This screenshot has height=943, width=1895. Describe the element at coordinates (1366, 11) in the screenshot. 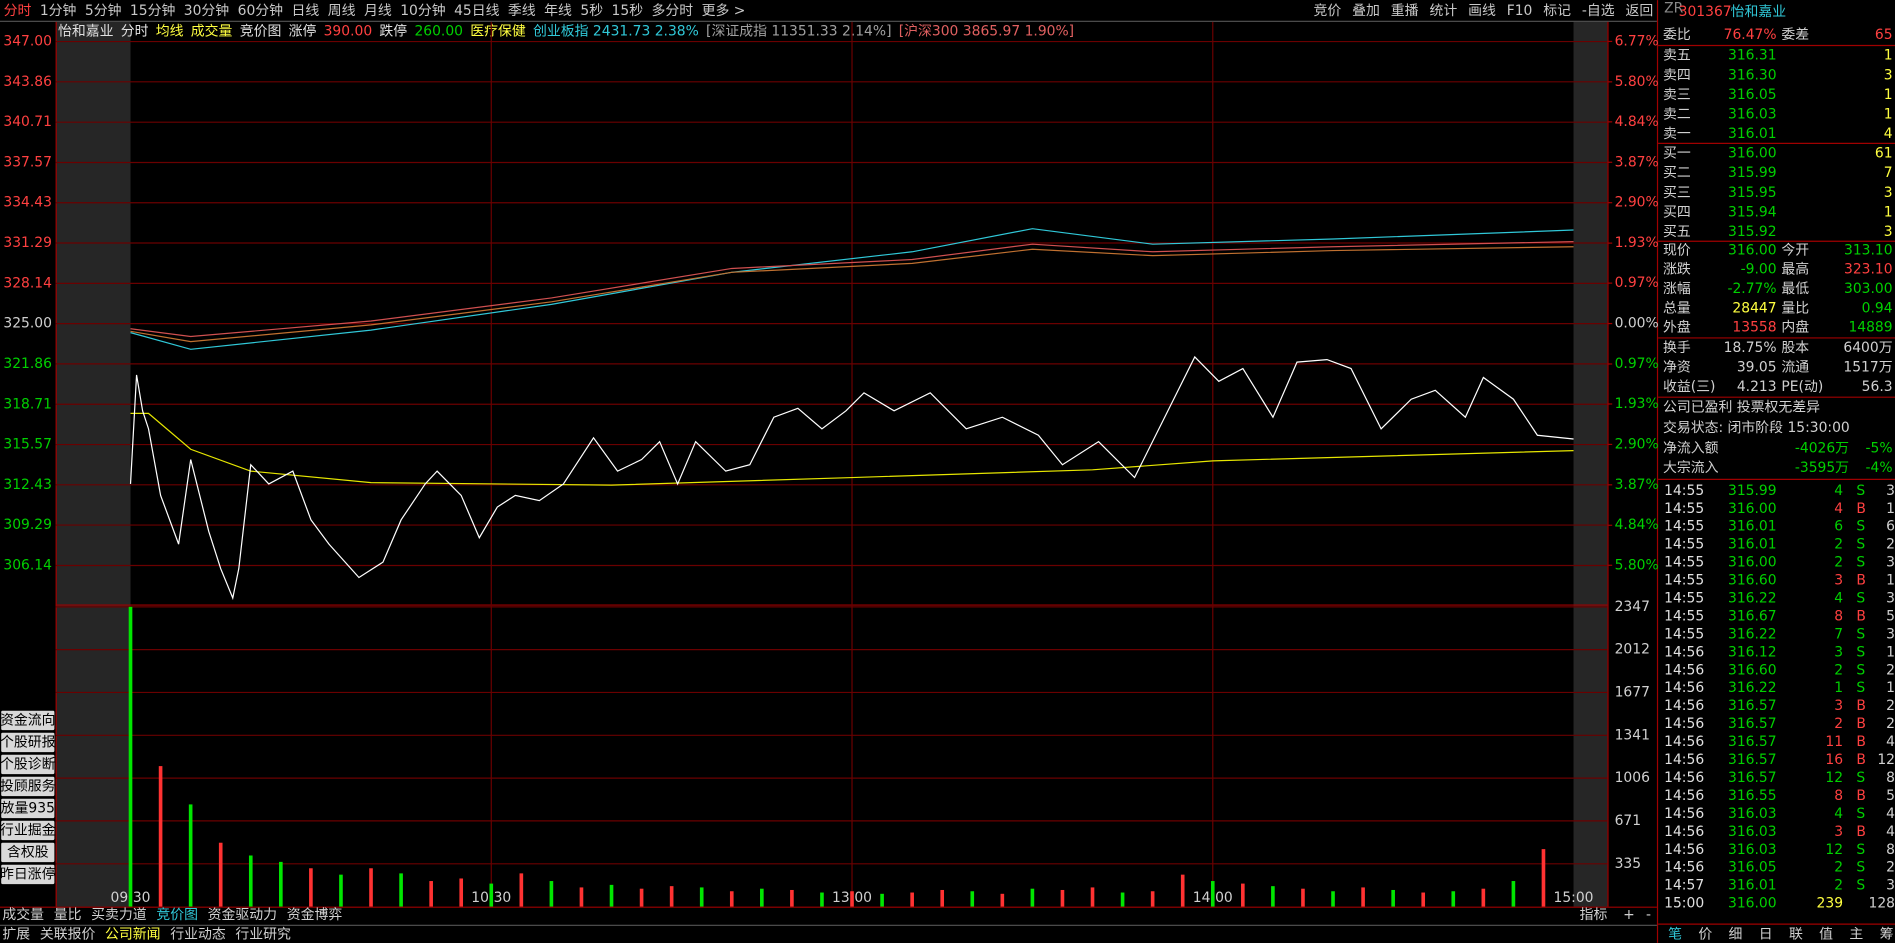

I see `toolbar-item: 叠加` at that location.